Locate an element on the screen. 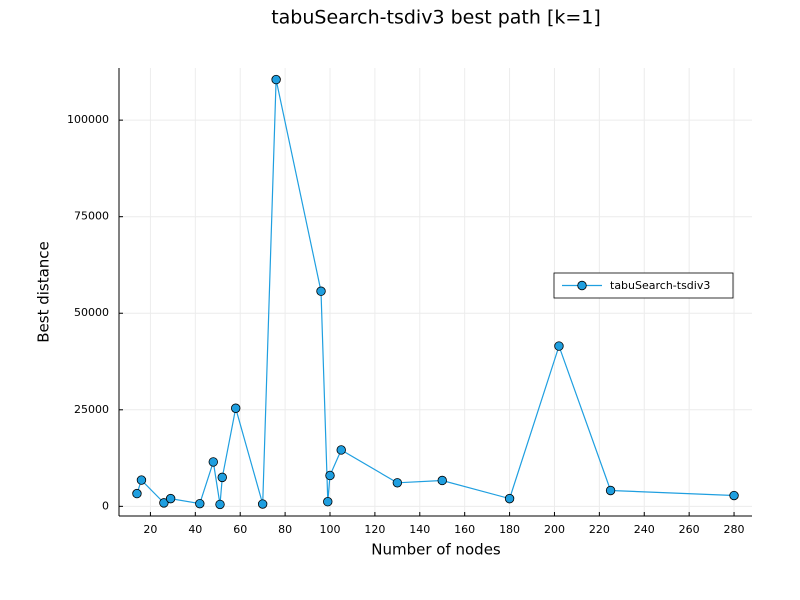 This screenshot has width=800, height=600. y-tick-label: 50000 is located at coordinates (91, 312).